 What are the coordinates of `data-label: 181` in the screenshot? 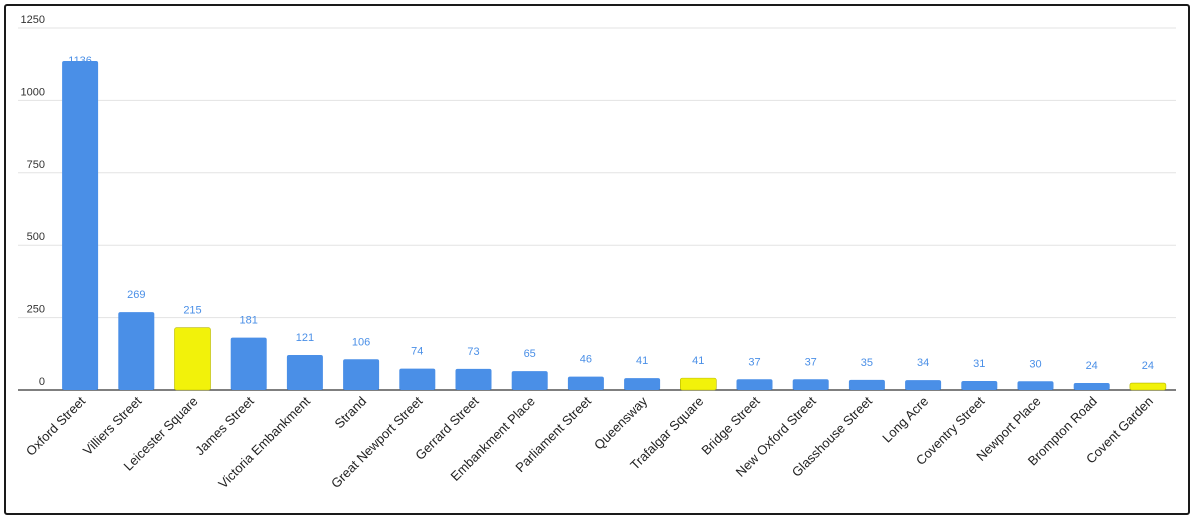 It's located at (249, 321).